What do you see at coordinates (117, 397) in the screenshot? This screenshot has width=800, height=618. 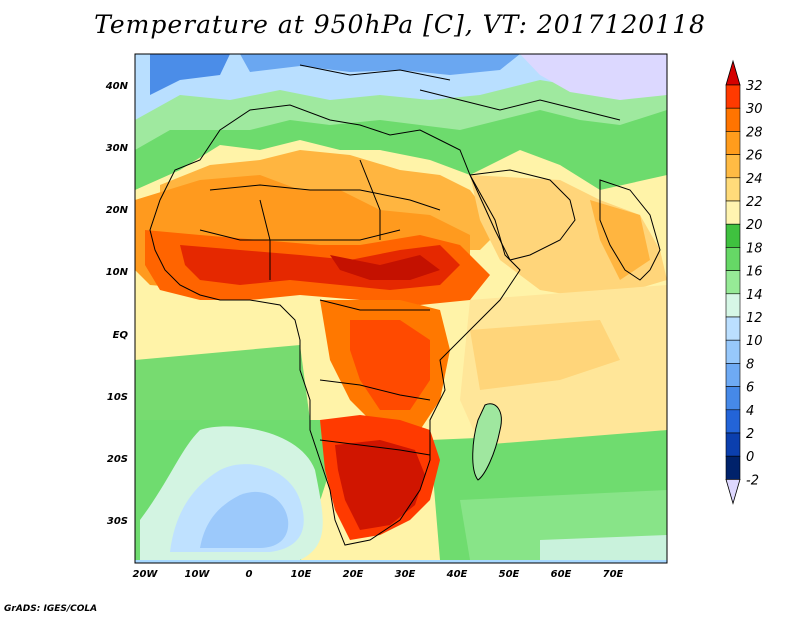 I see `lat-label: 10S` at bounding box center [117, 397].